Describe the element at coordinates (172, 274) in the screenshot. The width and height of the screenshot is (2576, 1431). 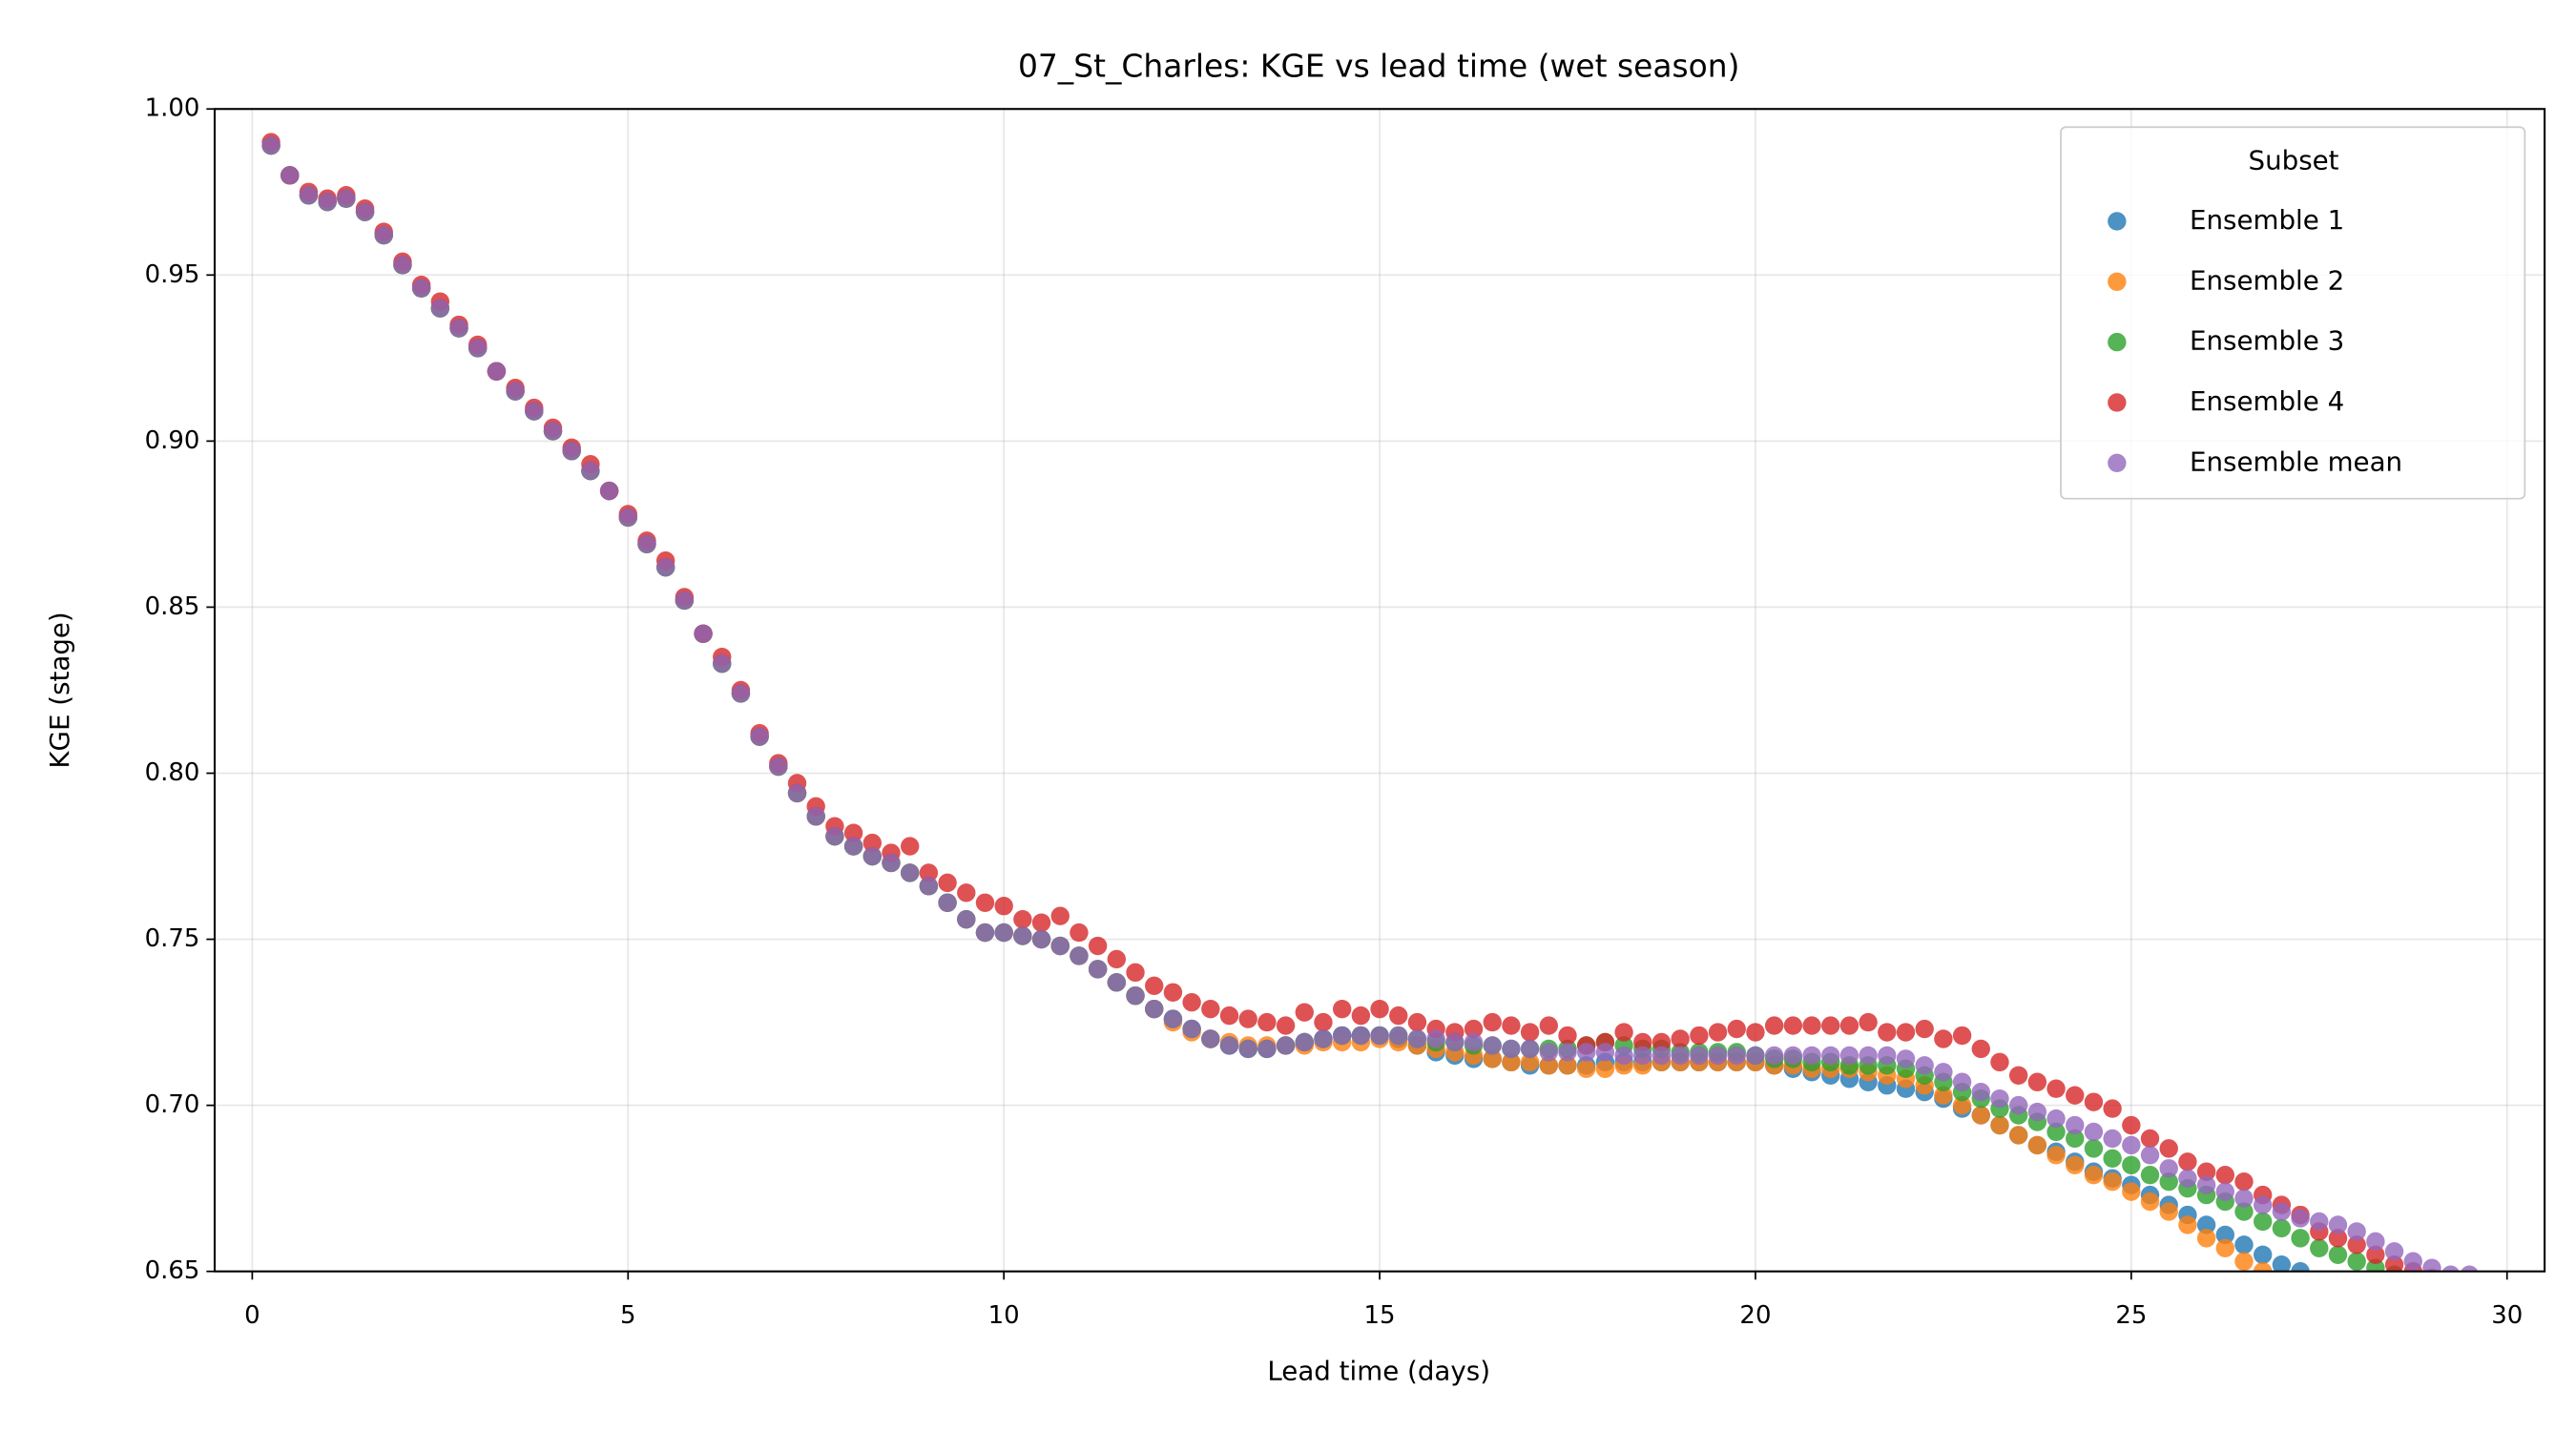
I see `y-tick-label: 0.95` at that location.